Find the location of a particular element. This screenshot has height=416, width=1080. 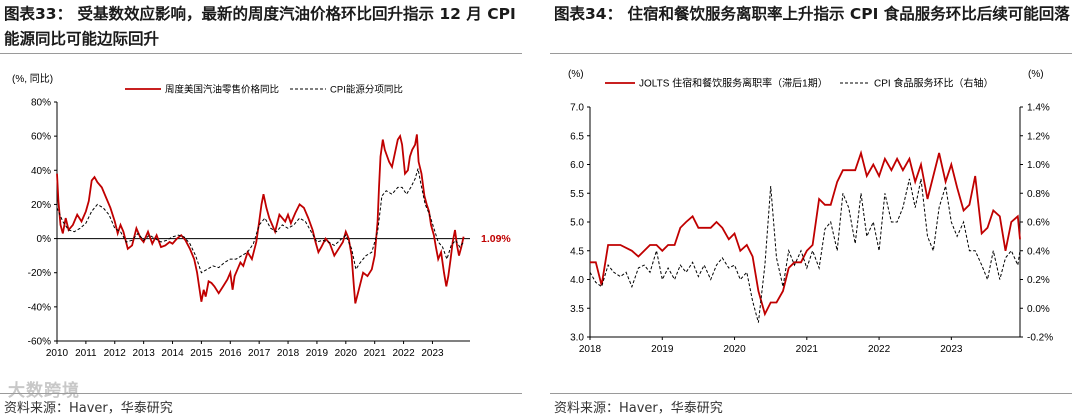

right-y-tick-label: 0.0% is located at coordinates (1038, 309).